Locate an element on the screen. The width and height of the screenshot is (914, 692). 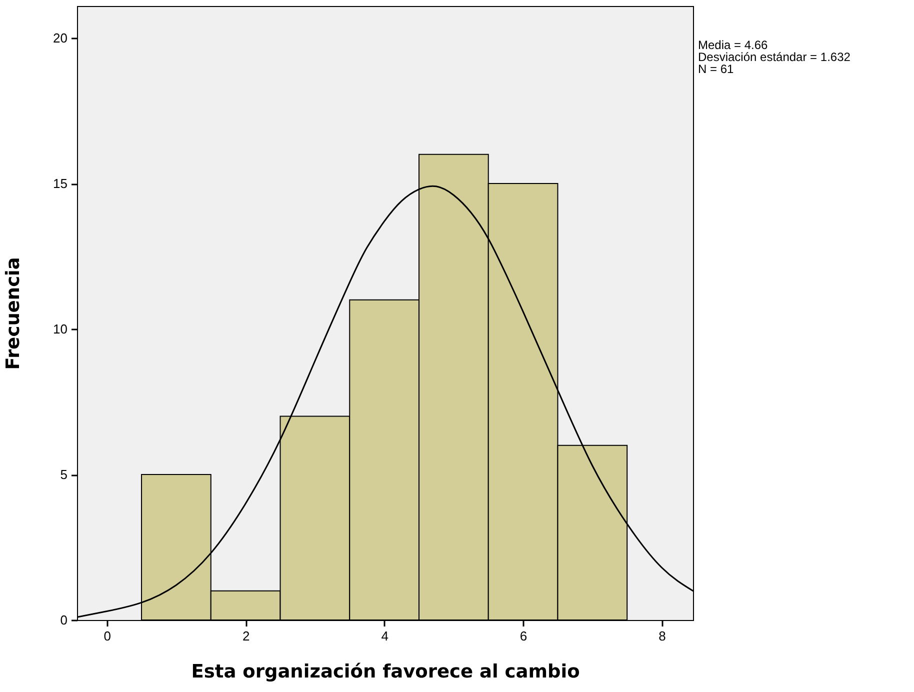
x-tick-label: 4 is located at coordinates (384, 636).